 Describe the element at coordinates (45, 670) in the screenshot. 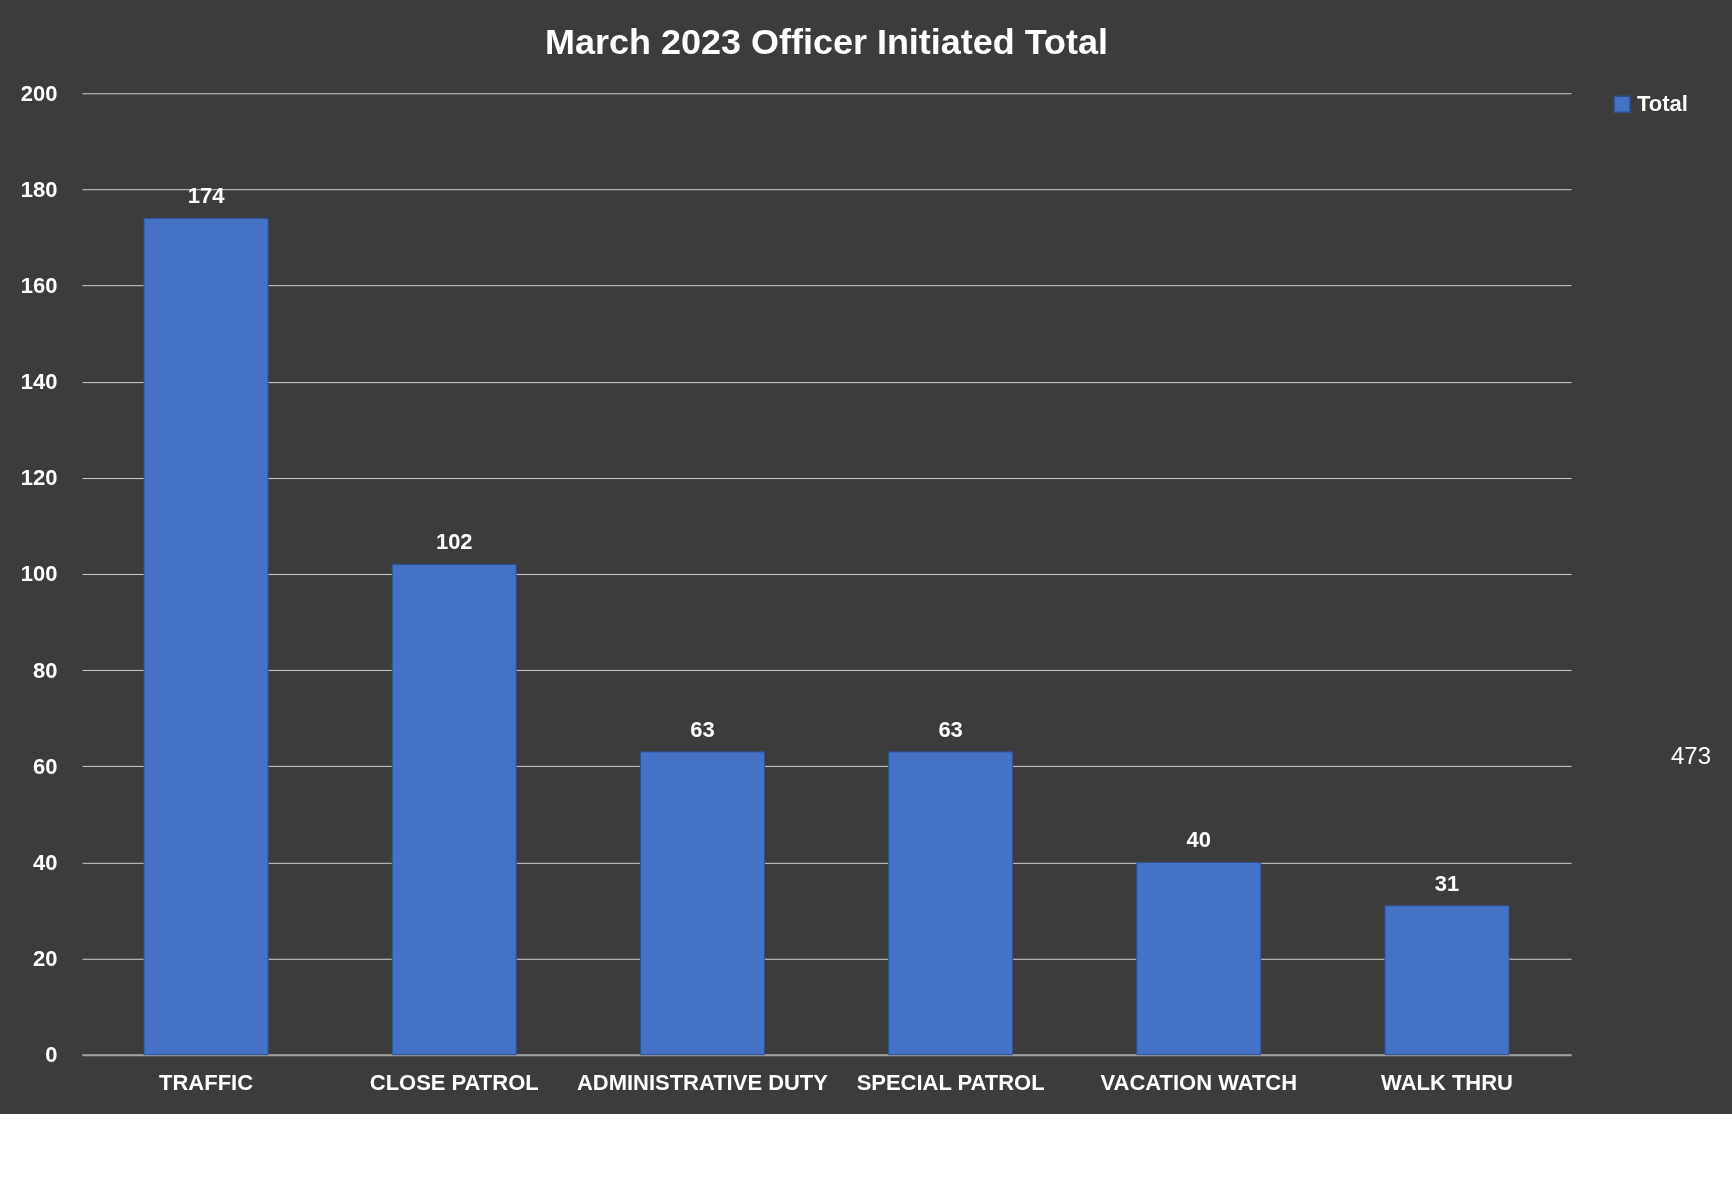

I see `y-tick-label: 80` at that location.